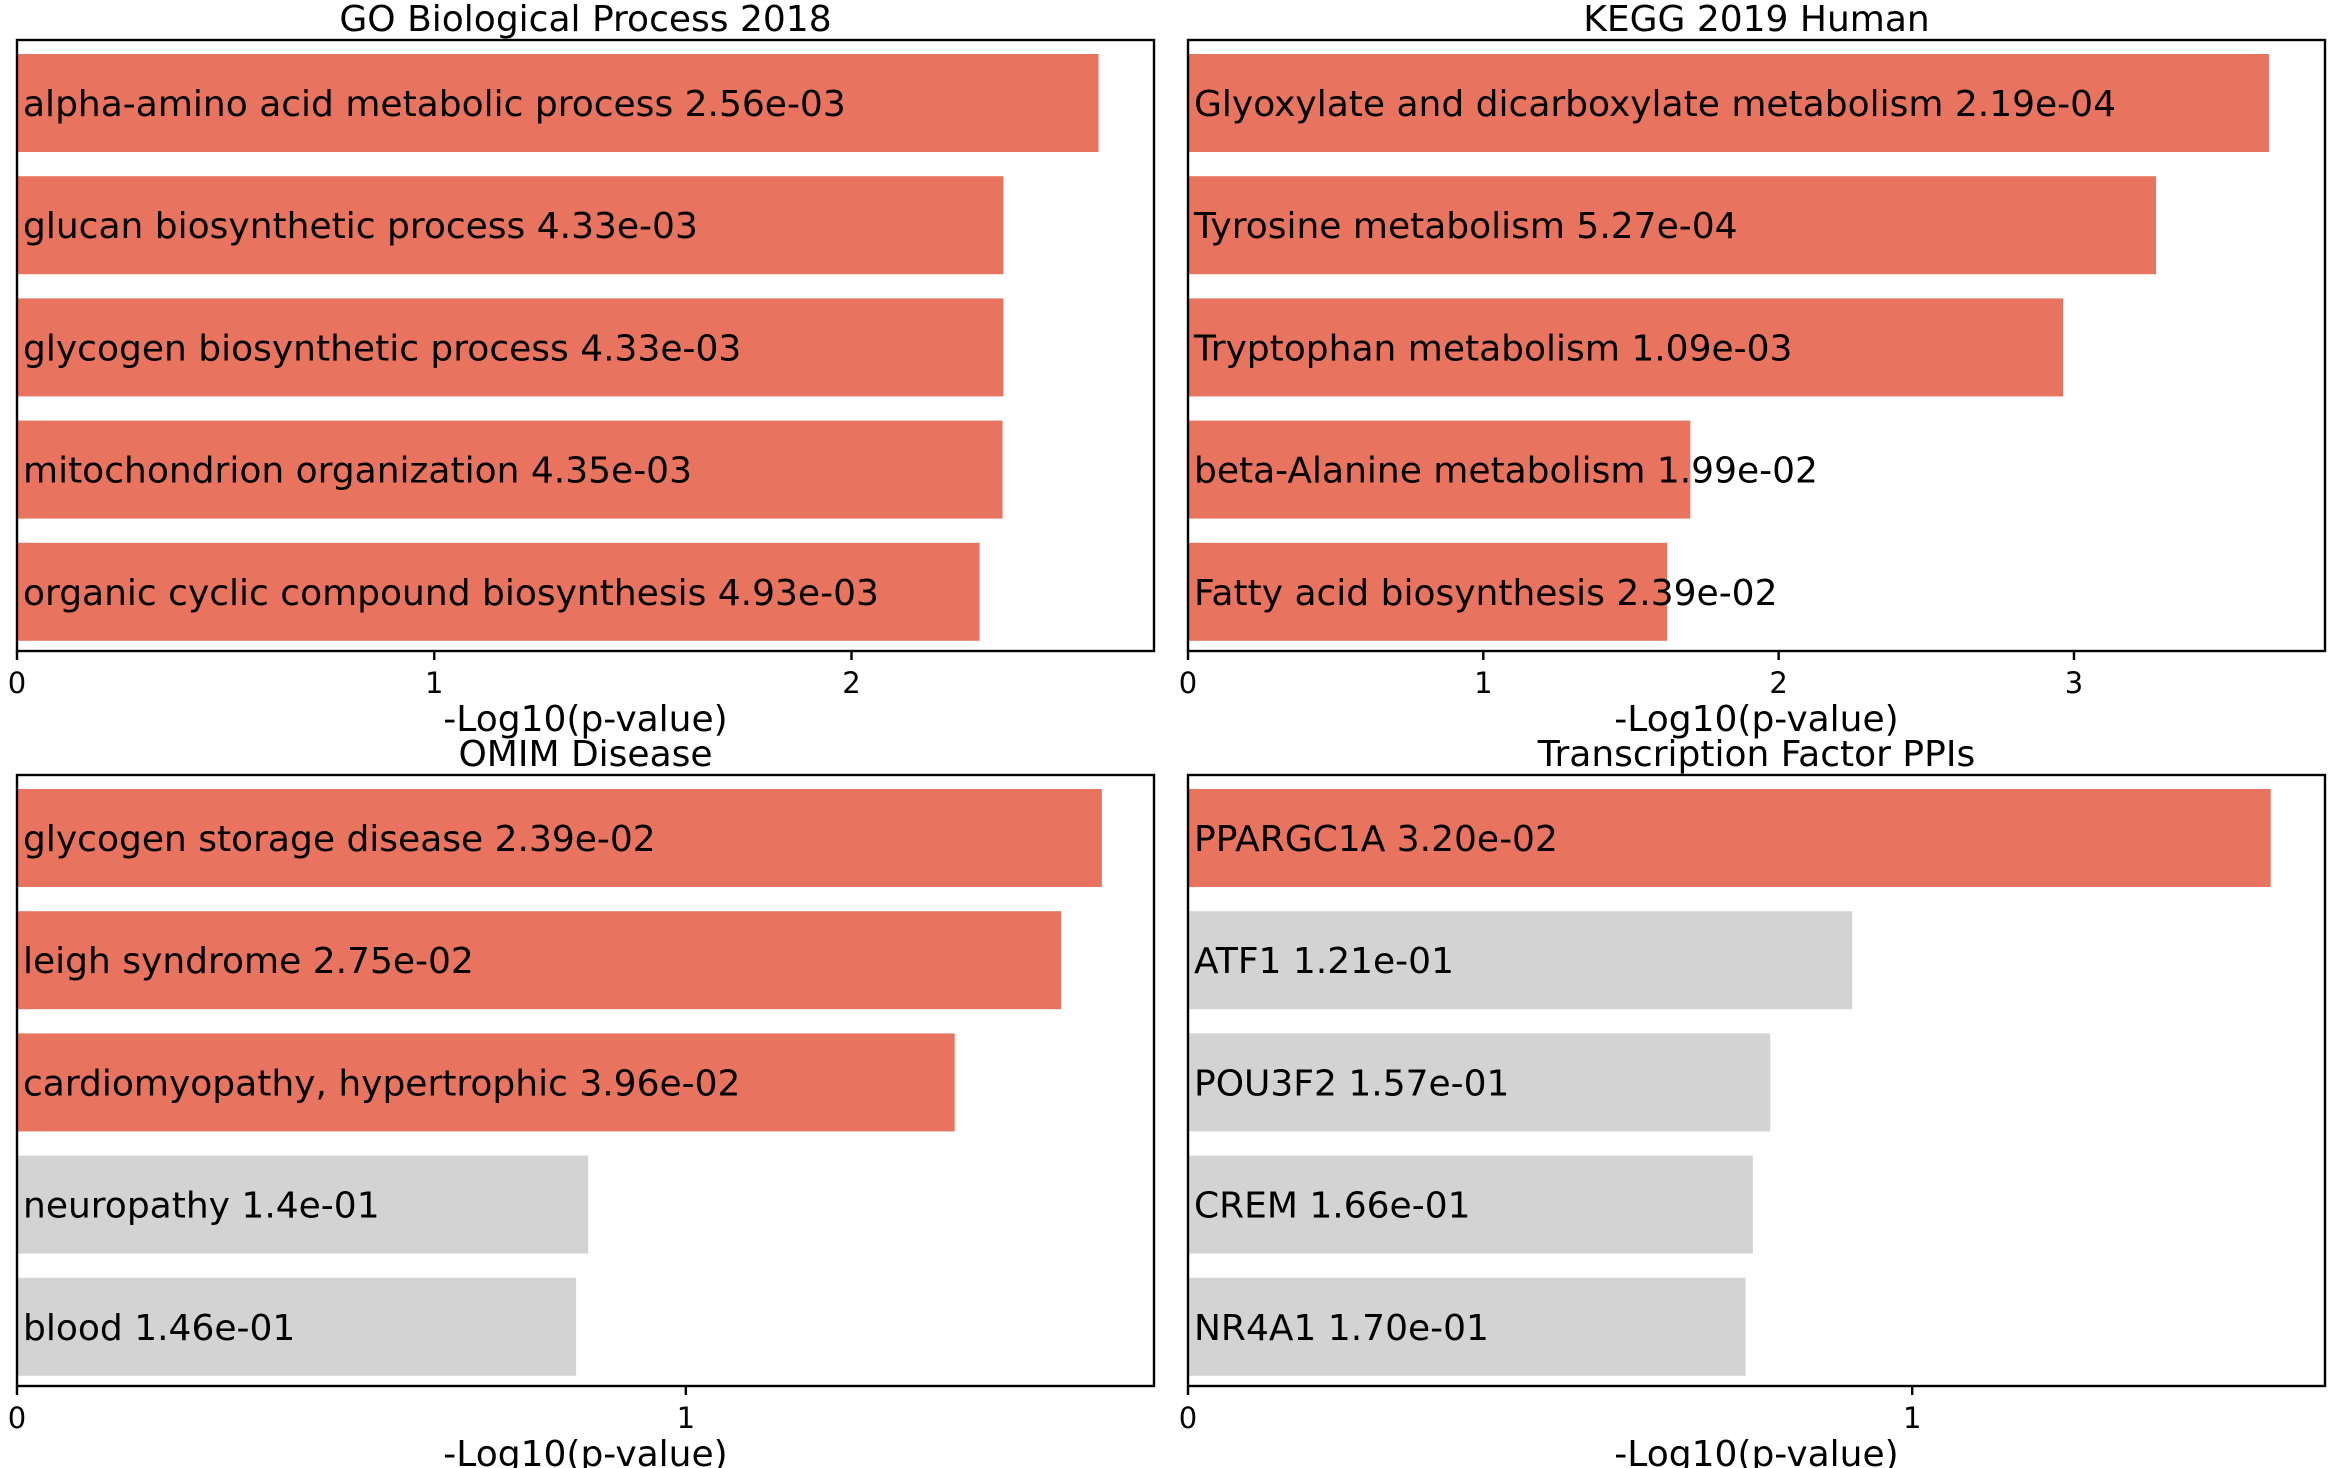 Image resolution: width=2329 pixels, height=1468 pixels. What do you see at coordinates (1756, 754) in the screenshot?
I see `panel-title: Transcription Factor PPIs` at bounding box center [1756, 754].